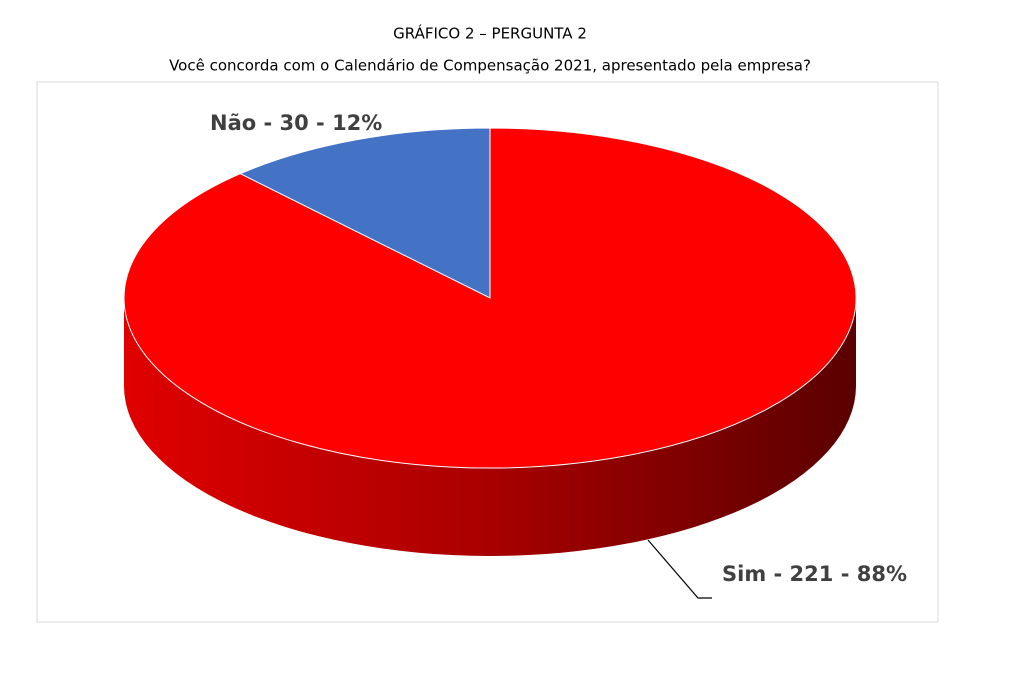 The height and width of the screenshot is (699, 1024). What do you see at coordinates (365, 213) in the screenshot?
I see `slice` at bounding box center [365, 213].